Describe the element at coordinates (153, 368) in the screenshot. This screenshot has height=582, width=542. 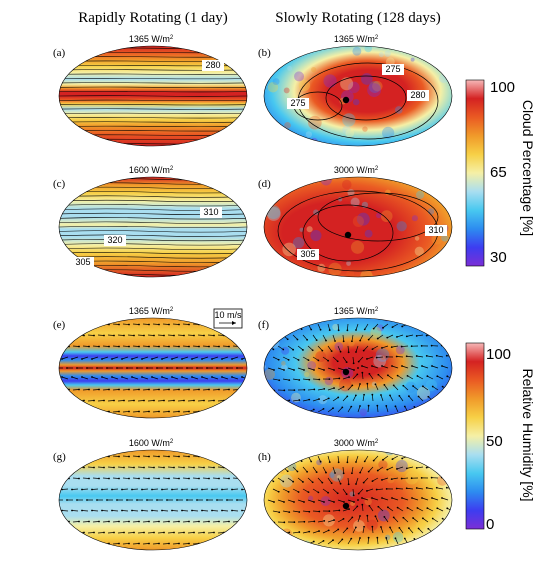
I see `map-overlay` at that location.